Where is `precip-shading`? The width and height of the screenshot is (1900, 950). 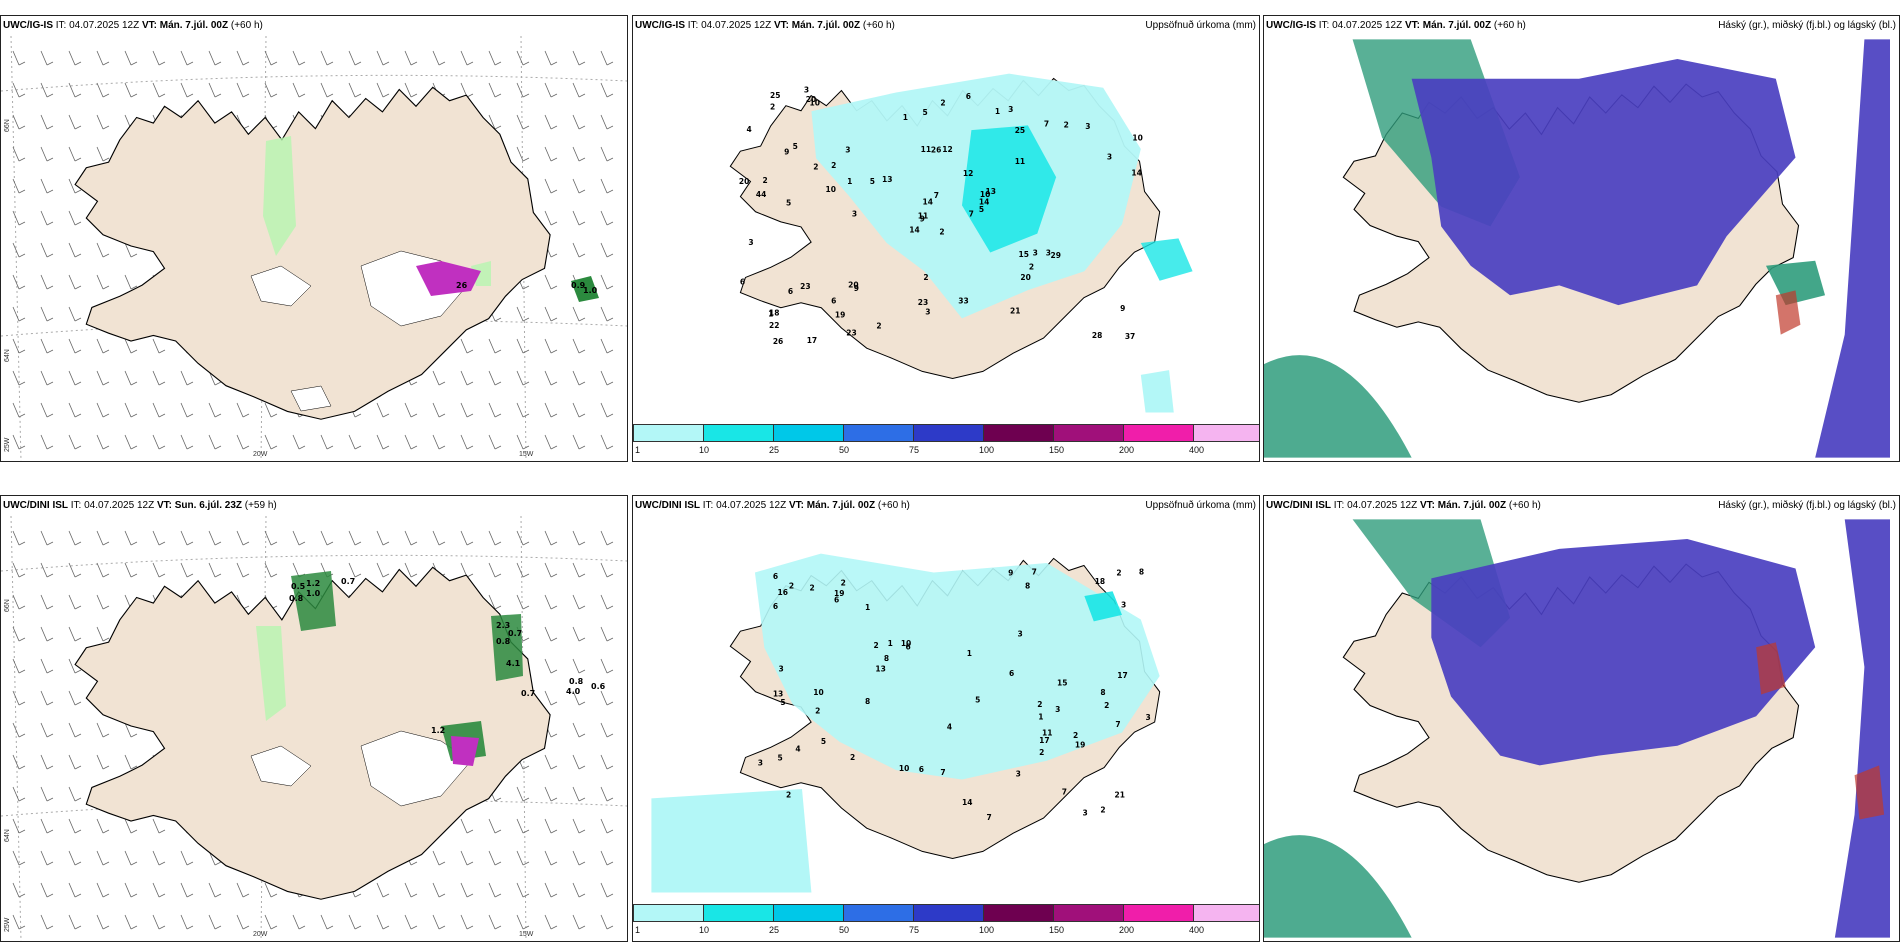
precip-shading is located at coordinates (1002, 243).